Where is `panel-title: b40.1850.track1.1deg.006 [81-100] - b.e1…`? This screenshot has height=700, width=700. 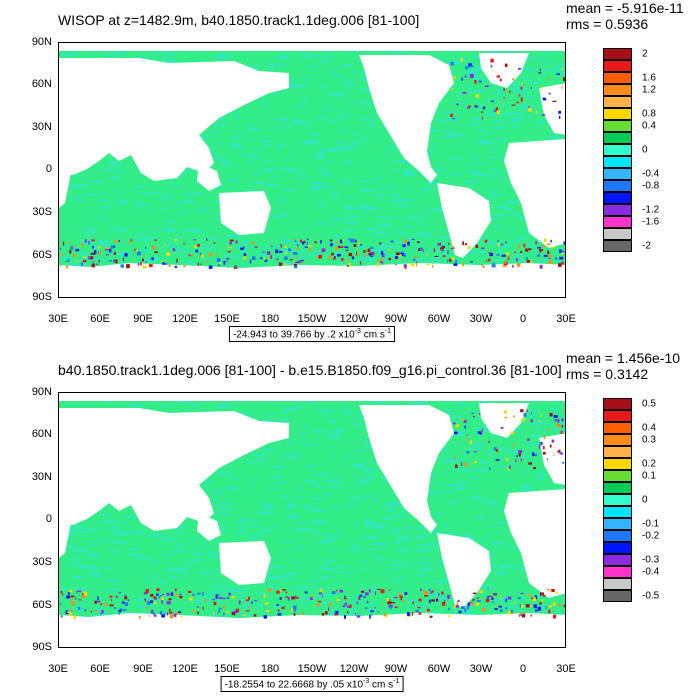 panel-title: b40.1850.track1.1deg.006 [81-100] - b.e1… is located at coordinates (310, 370).